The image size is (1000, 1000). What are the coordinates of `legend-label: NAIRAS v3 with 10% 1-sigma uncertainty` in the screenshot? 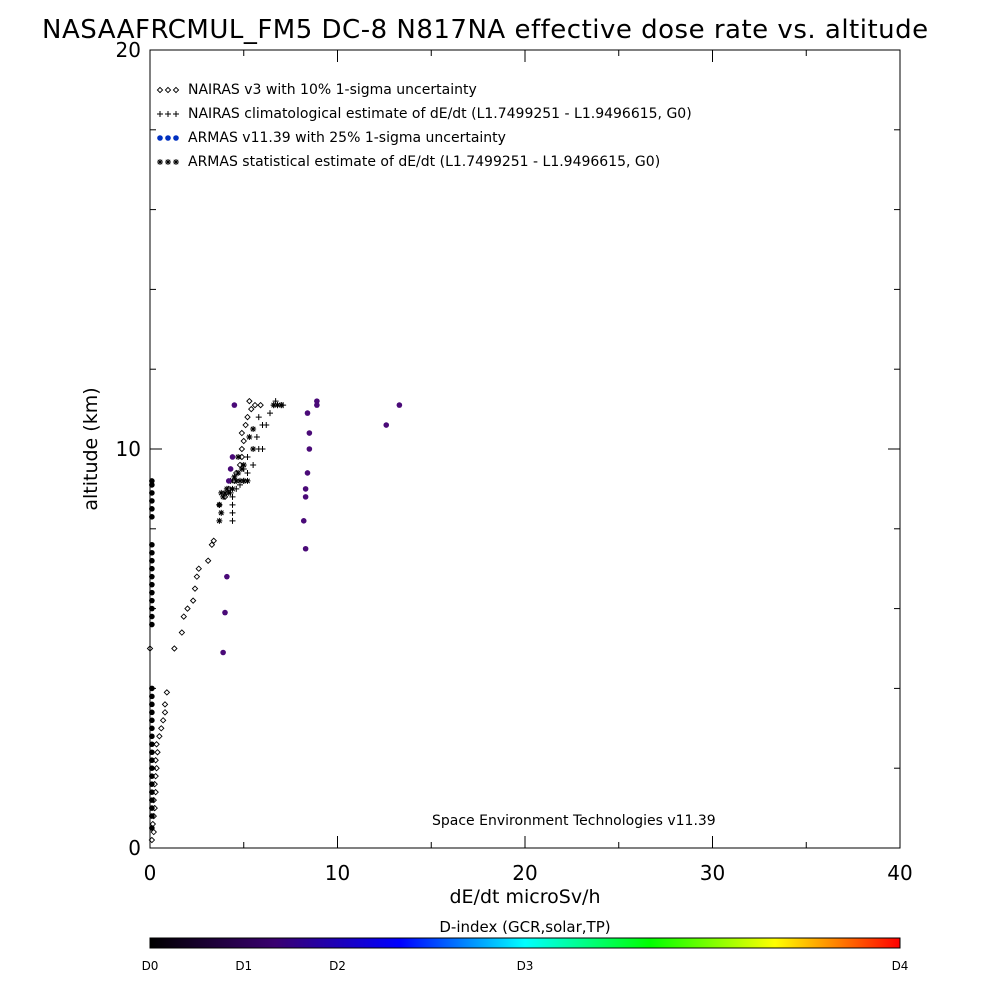 It's located at (332, 90).